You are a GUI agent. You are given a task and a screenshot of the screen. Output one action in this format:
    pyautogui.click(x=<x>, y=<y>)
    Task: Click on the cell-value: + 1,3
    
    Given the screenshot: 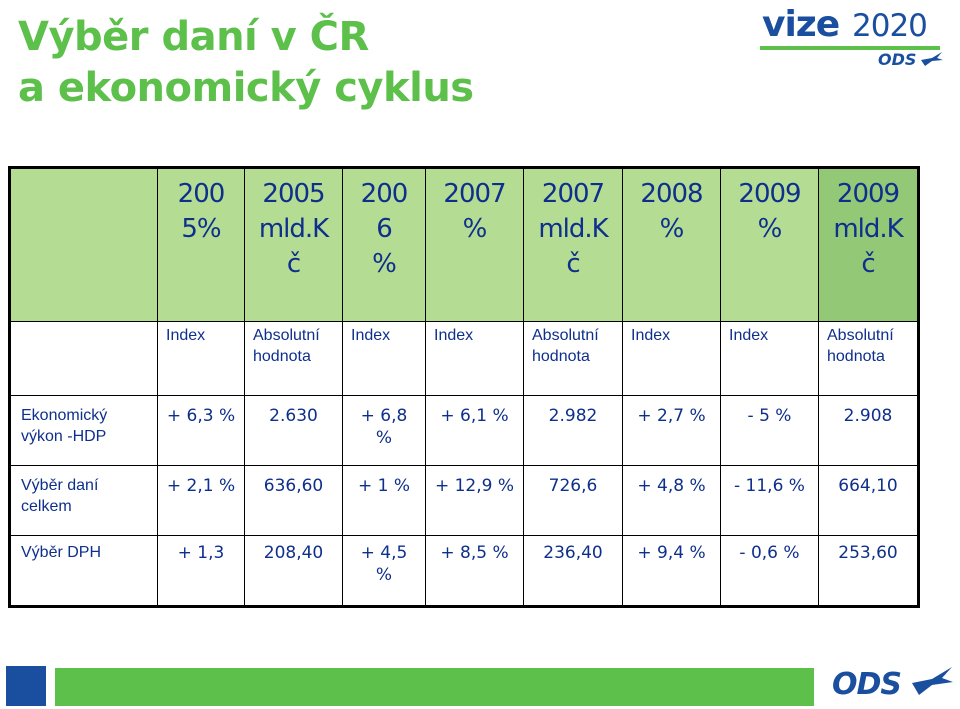 What is the action you would take?
    pyautogui.click(x=201, y=550)
    